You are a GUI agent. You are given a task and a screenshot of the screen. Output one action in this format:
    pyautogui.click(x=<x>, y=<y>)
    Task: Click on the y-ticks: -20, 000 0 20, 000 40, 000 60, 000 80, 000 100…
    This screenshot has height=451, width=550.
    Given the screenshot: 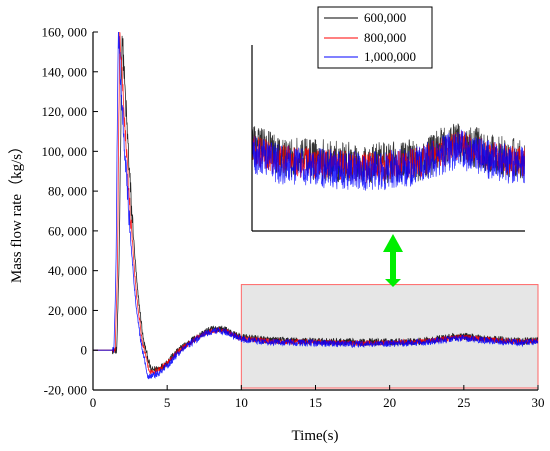 What is the action you would take?
    pyautogui.click(x=70, y=211)
    